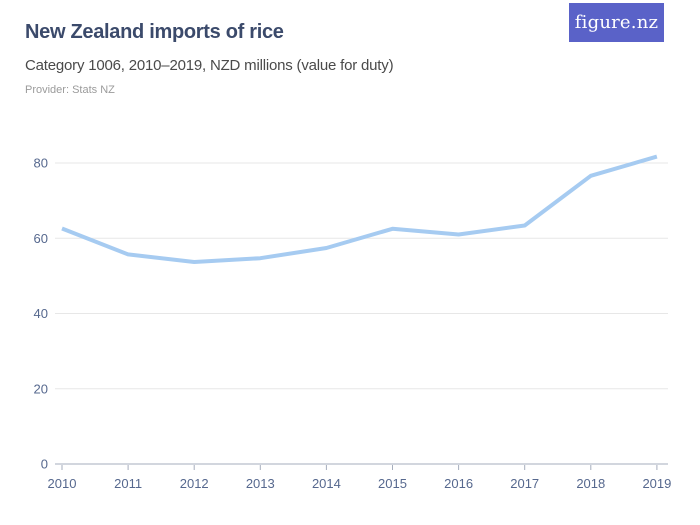 This screenshot has height=525, width=700. I want to click on y-axis-tick-label: 80, so click(41, 163).